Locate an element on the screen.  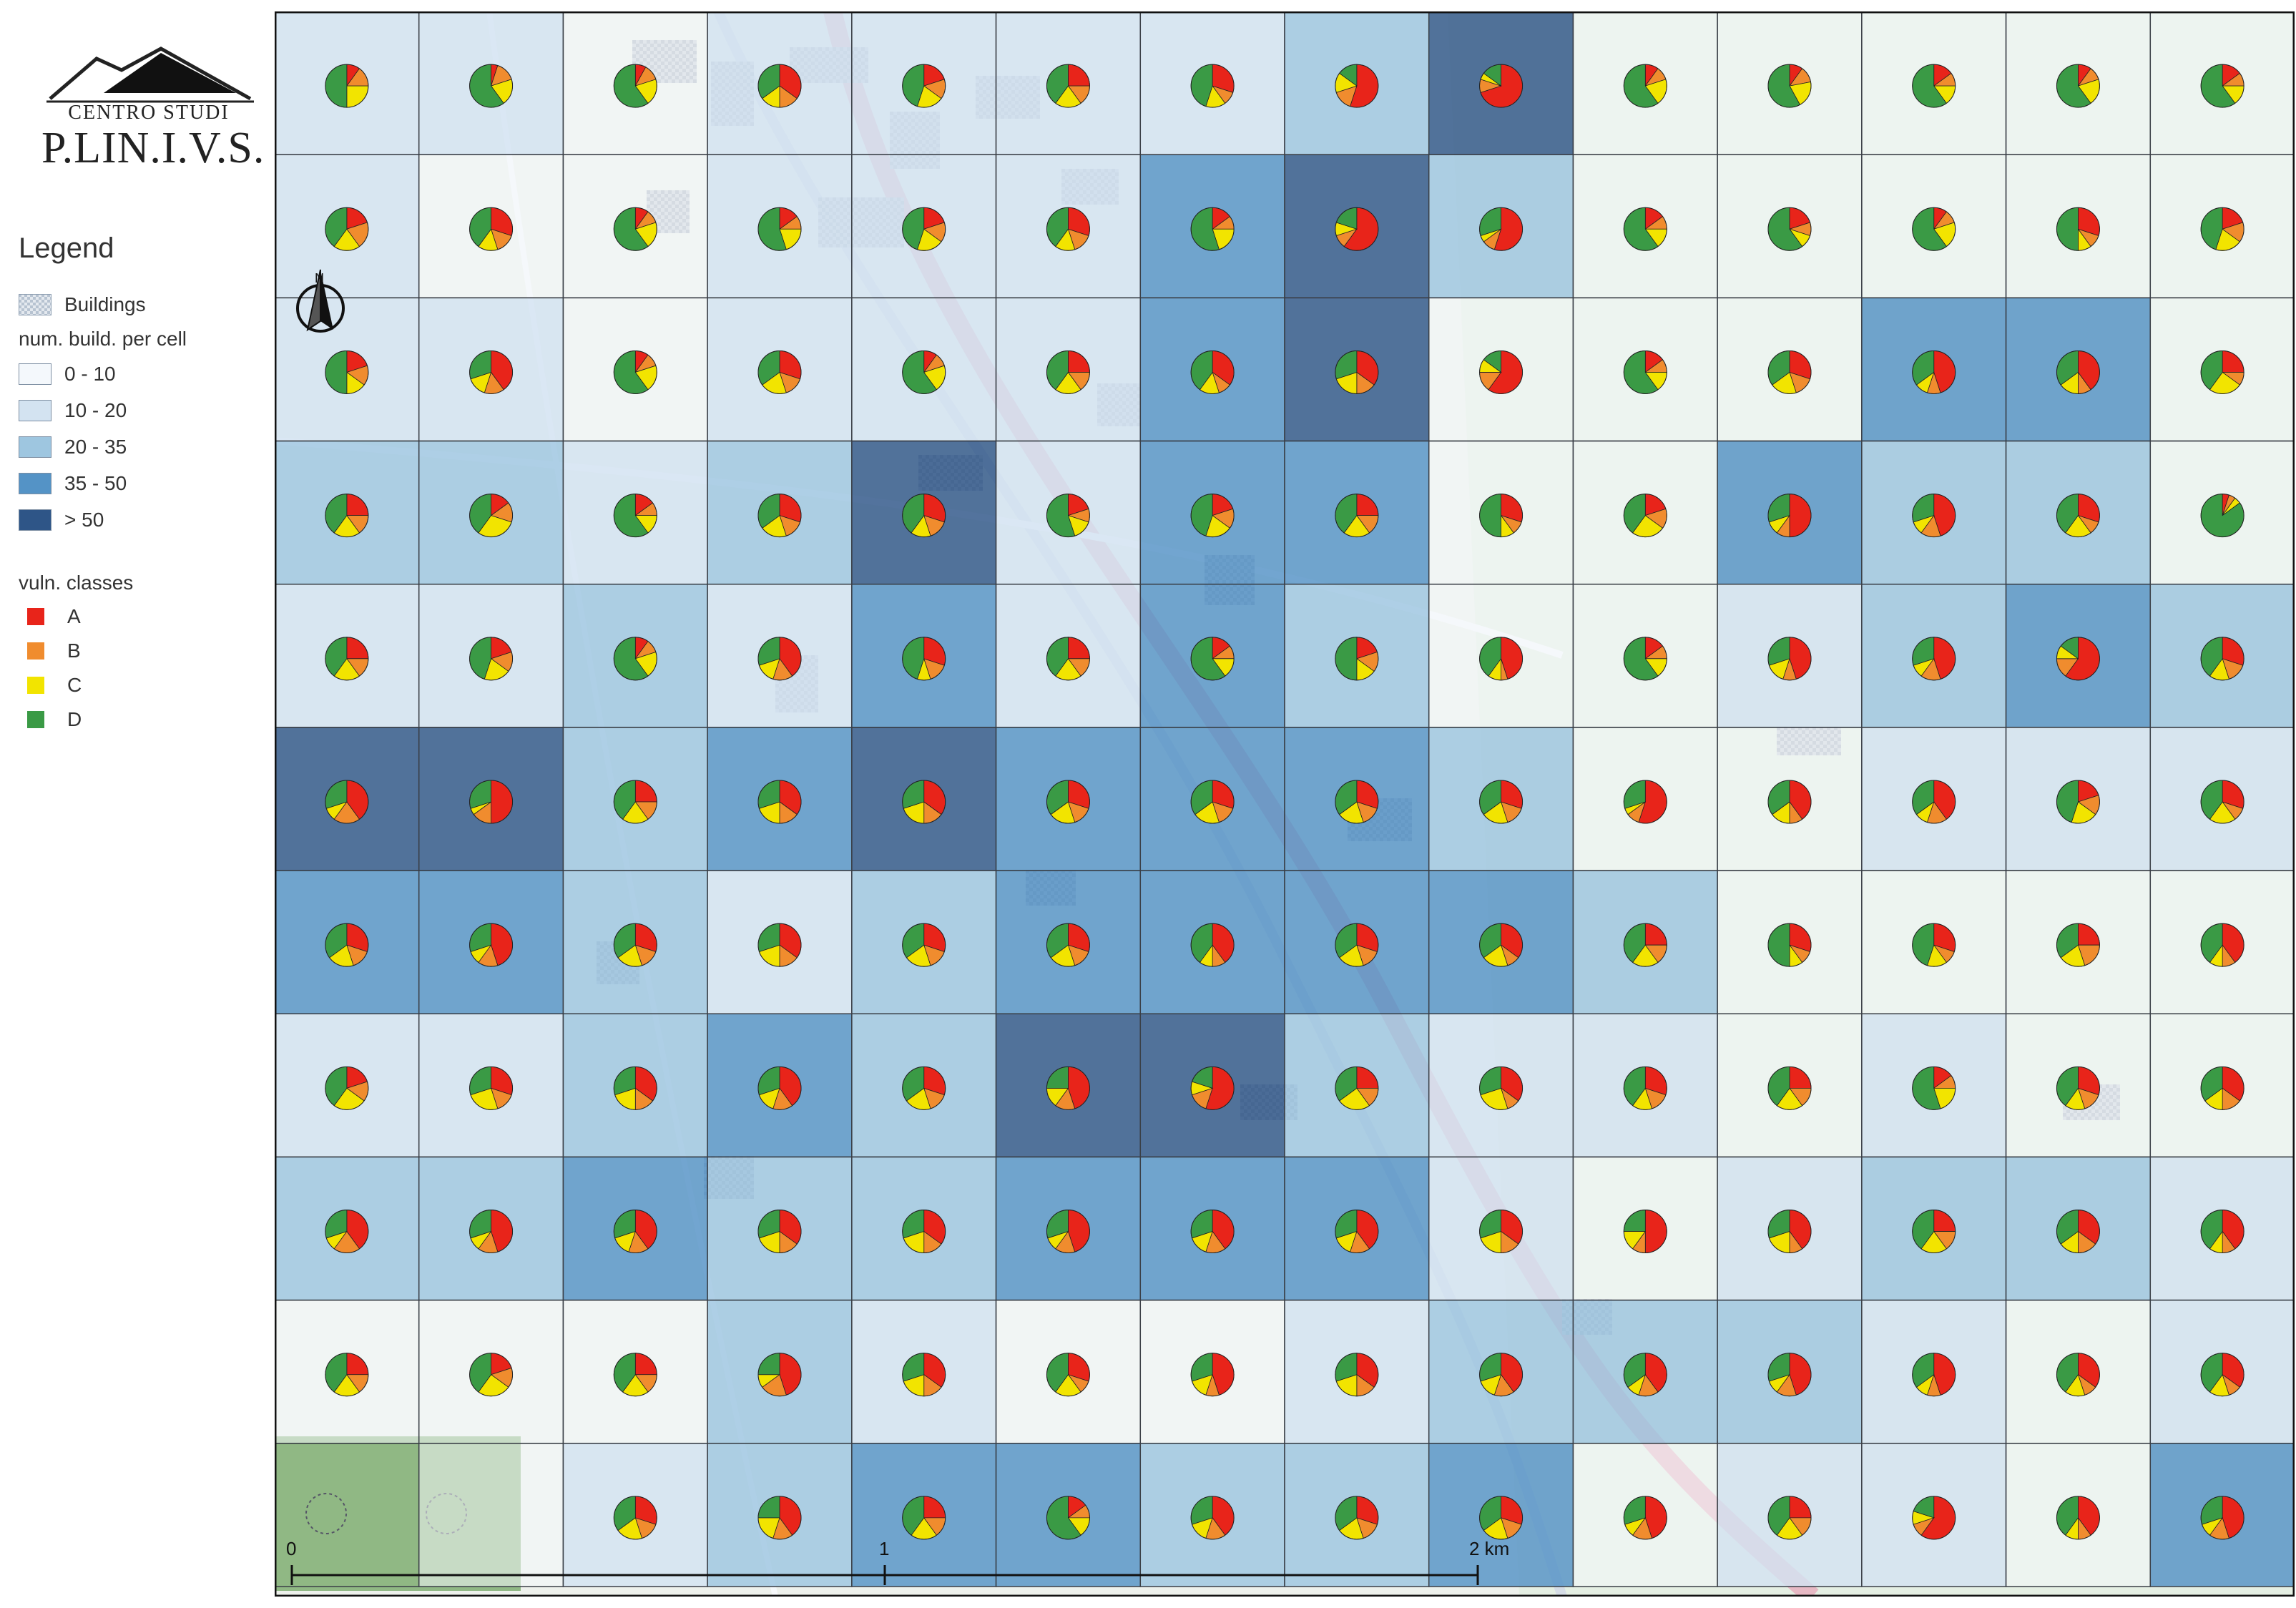
scale-label-2: 2 km is located at coordinates (1489, 1548).